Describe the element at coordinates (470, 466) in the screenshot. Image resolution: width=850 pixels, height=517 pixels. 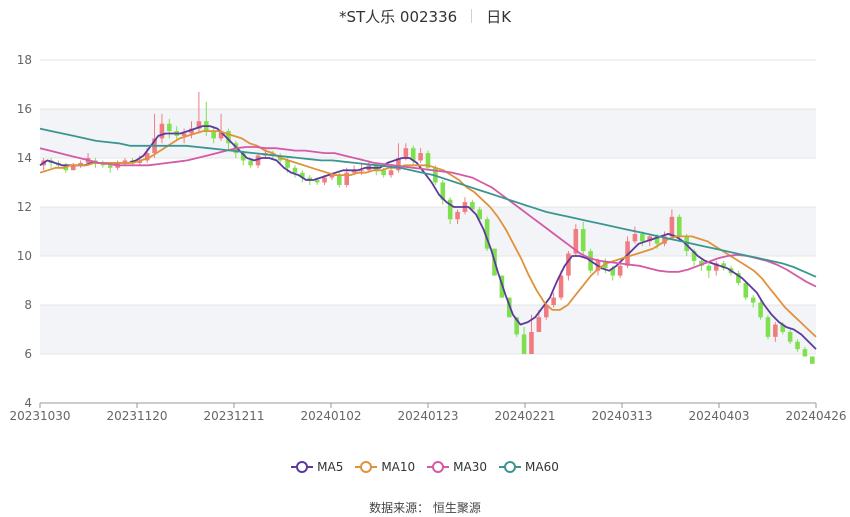
I see `legend-label: MA30` at that location.